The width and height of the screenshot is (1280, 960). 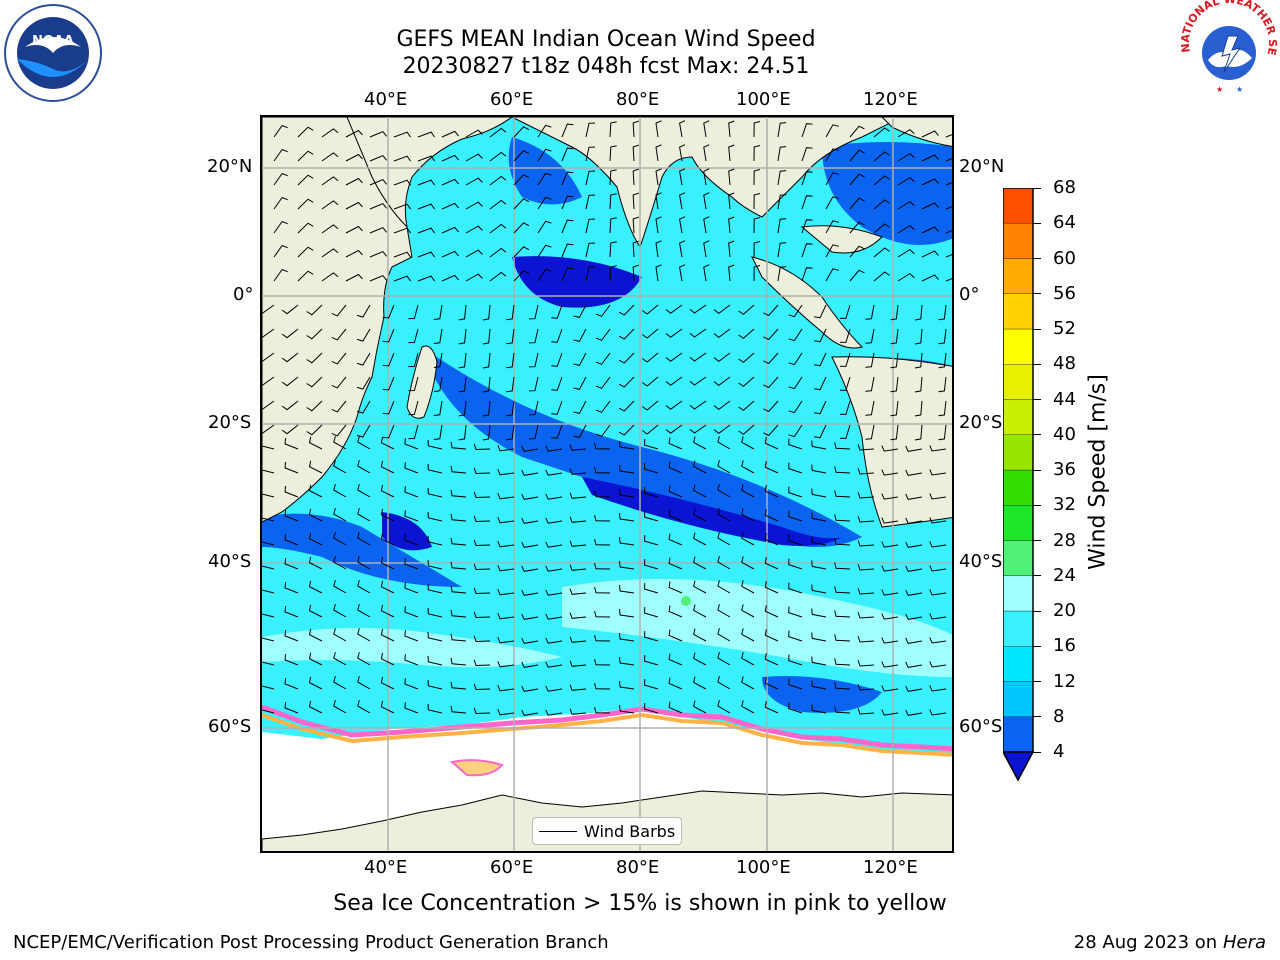 What do you see at coordinates (757, 628) in the screenshot?
I see `strong-wind-band` at bounding box center [757, 628].